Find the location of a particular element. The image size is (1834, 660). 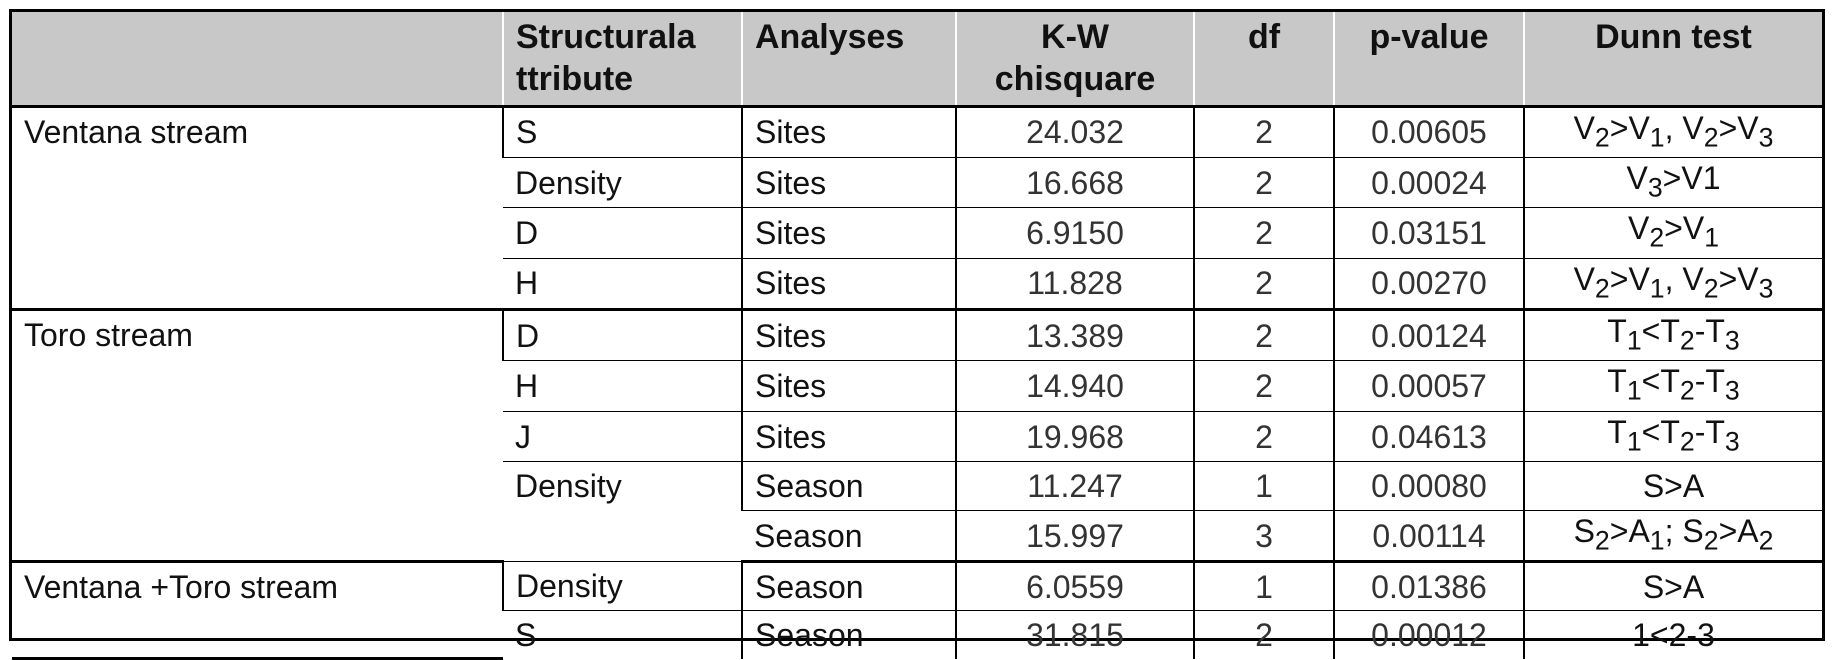

table-row: Density Sites 16.668 2 0.00024 V3>V1 is located at coordinates (917, 183).